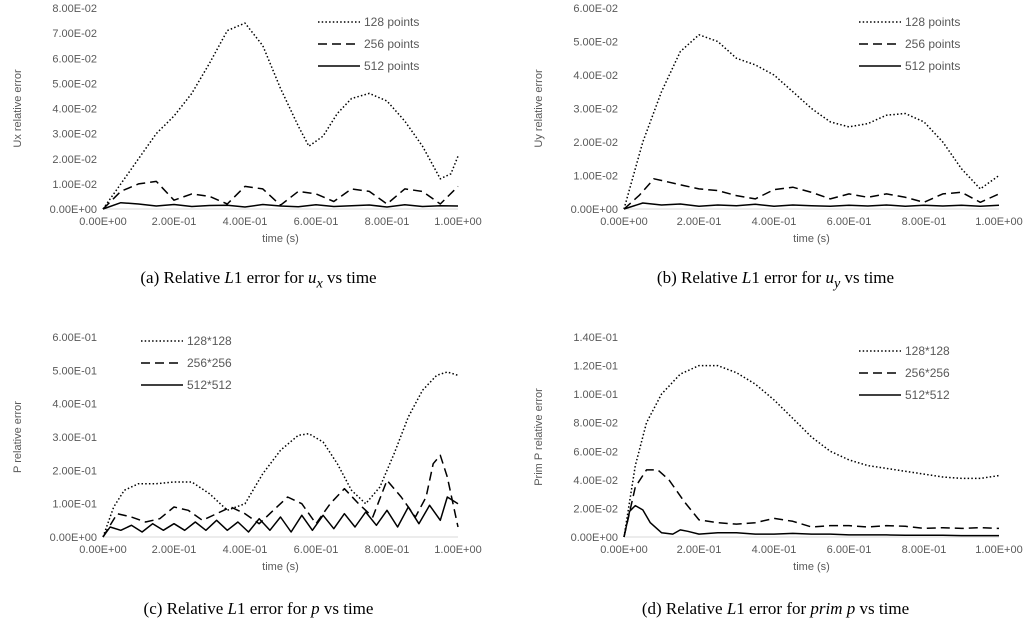 Image resolution: width=1035 pixels, height=626 pixels. Describe the element at coordinates (74, 84) in the screenshot. I see `y-tick-label: 5.00E-02` at that location.